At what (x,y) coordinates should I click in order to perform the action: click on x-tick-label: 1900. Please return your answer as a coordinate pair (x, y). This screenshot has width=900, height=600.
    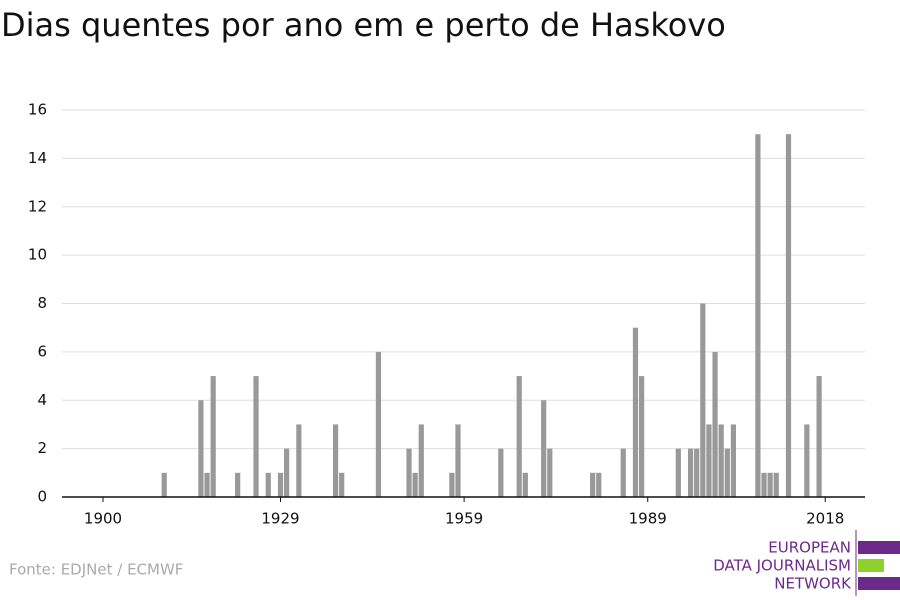
    Looking at the image, I should click on (103, 519).